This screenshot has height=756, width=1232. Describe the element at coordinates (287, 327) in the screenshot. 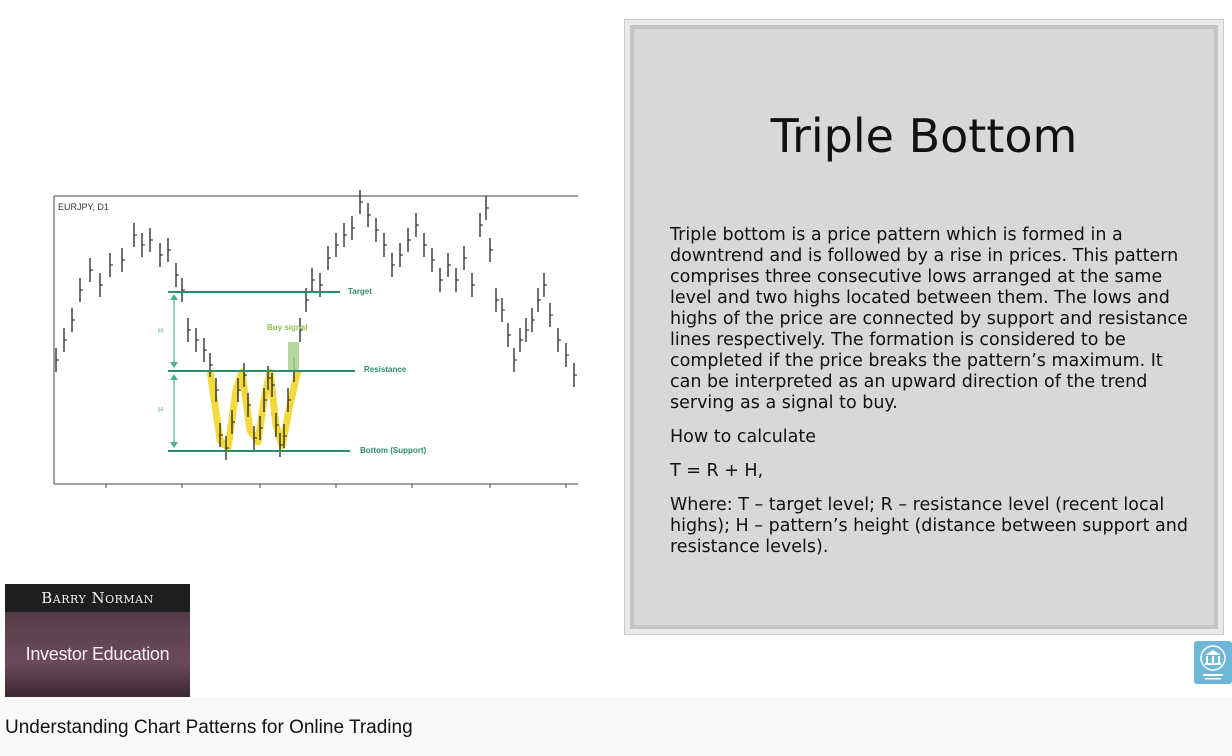

I see `buy-signal-label: Buy signal` at that location.